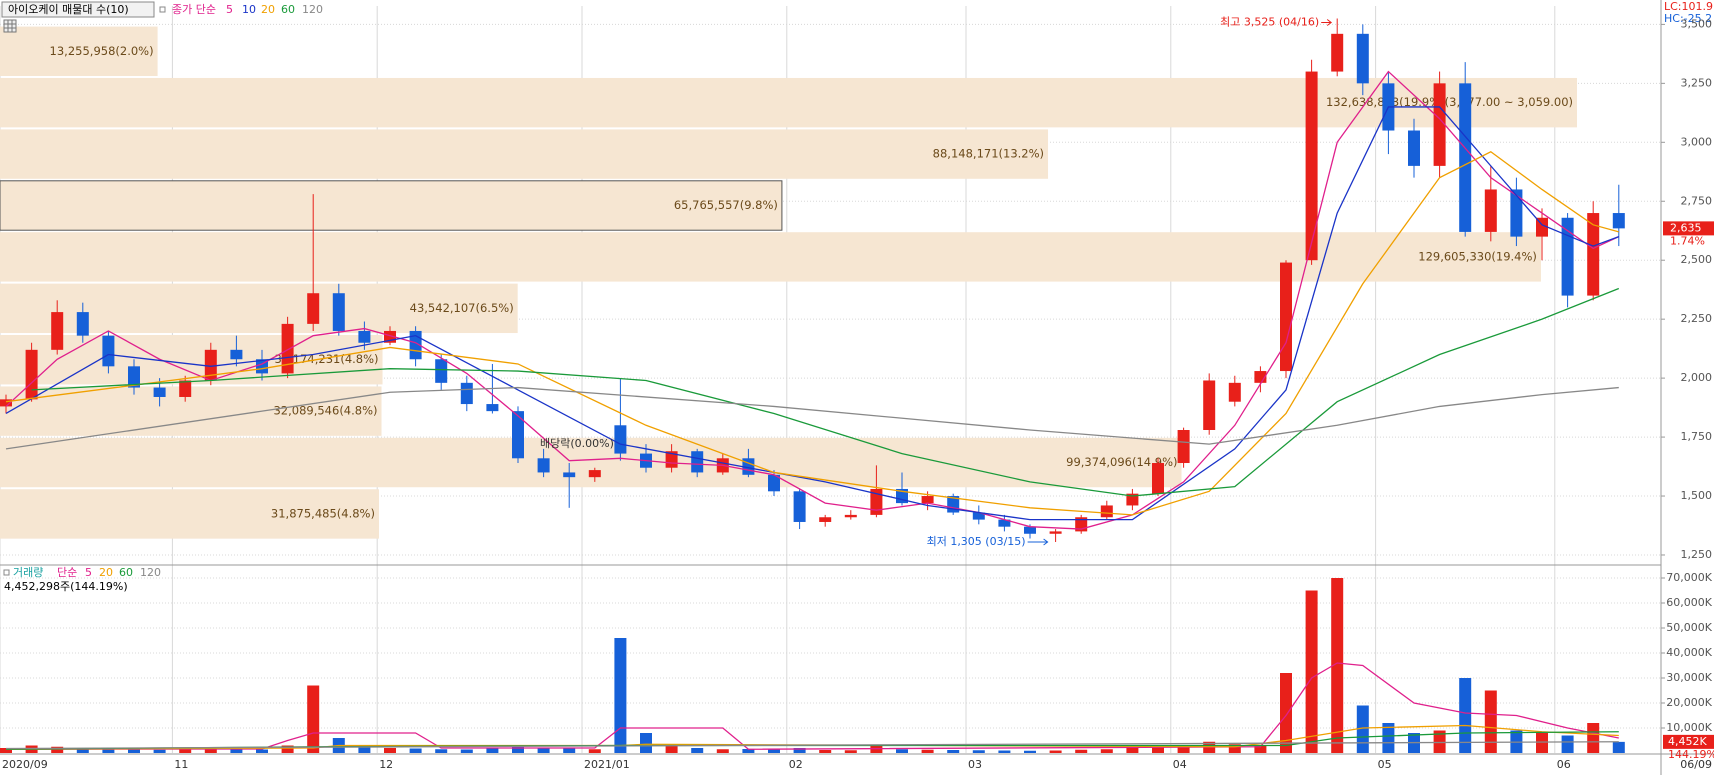  Describe the element at coordinates (462, 308) in the screenshot. I see `profile-label: 43,542,107(6.5%)` at that location.